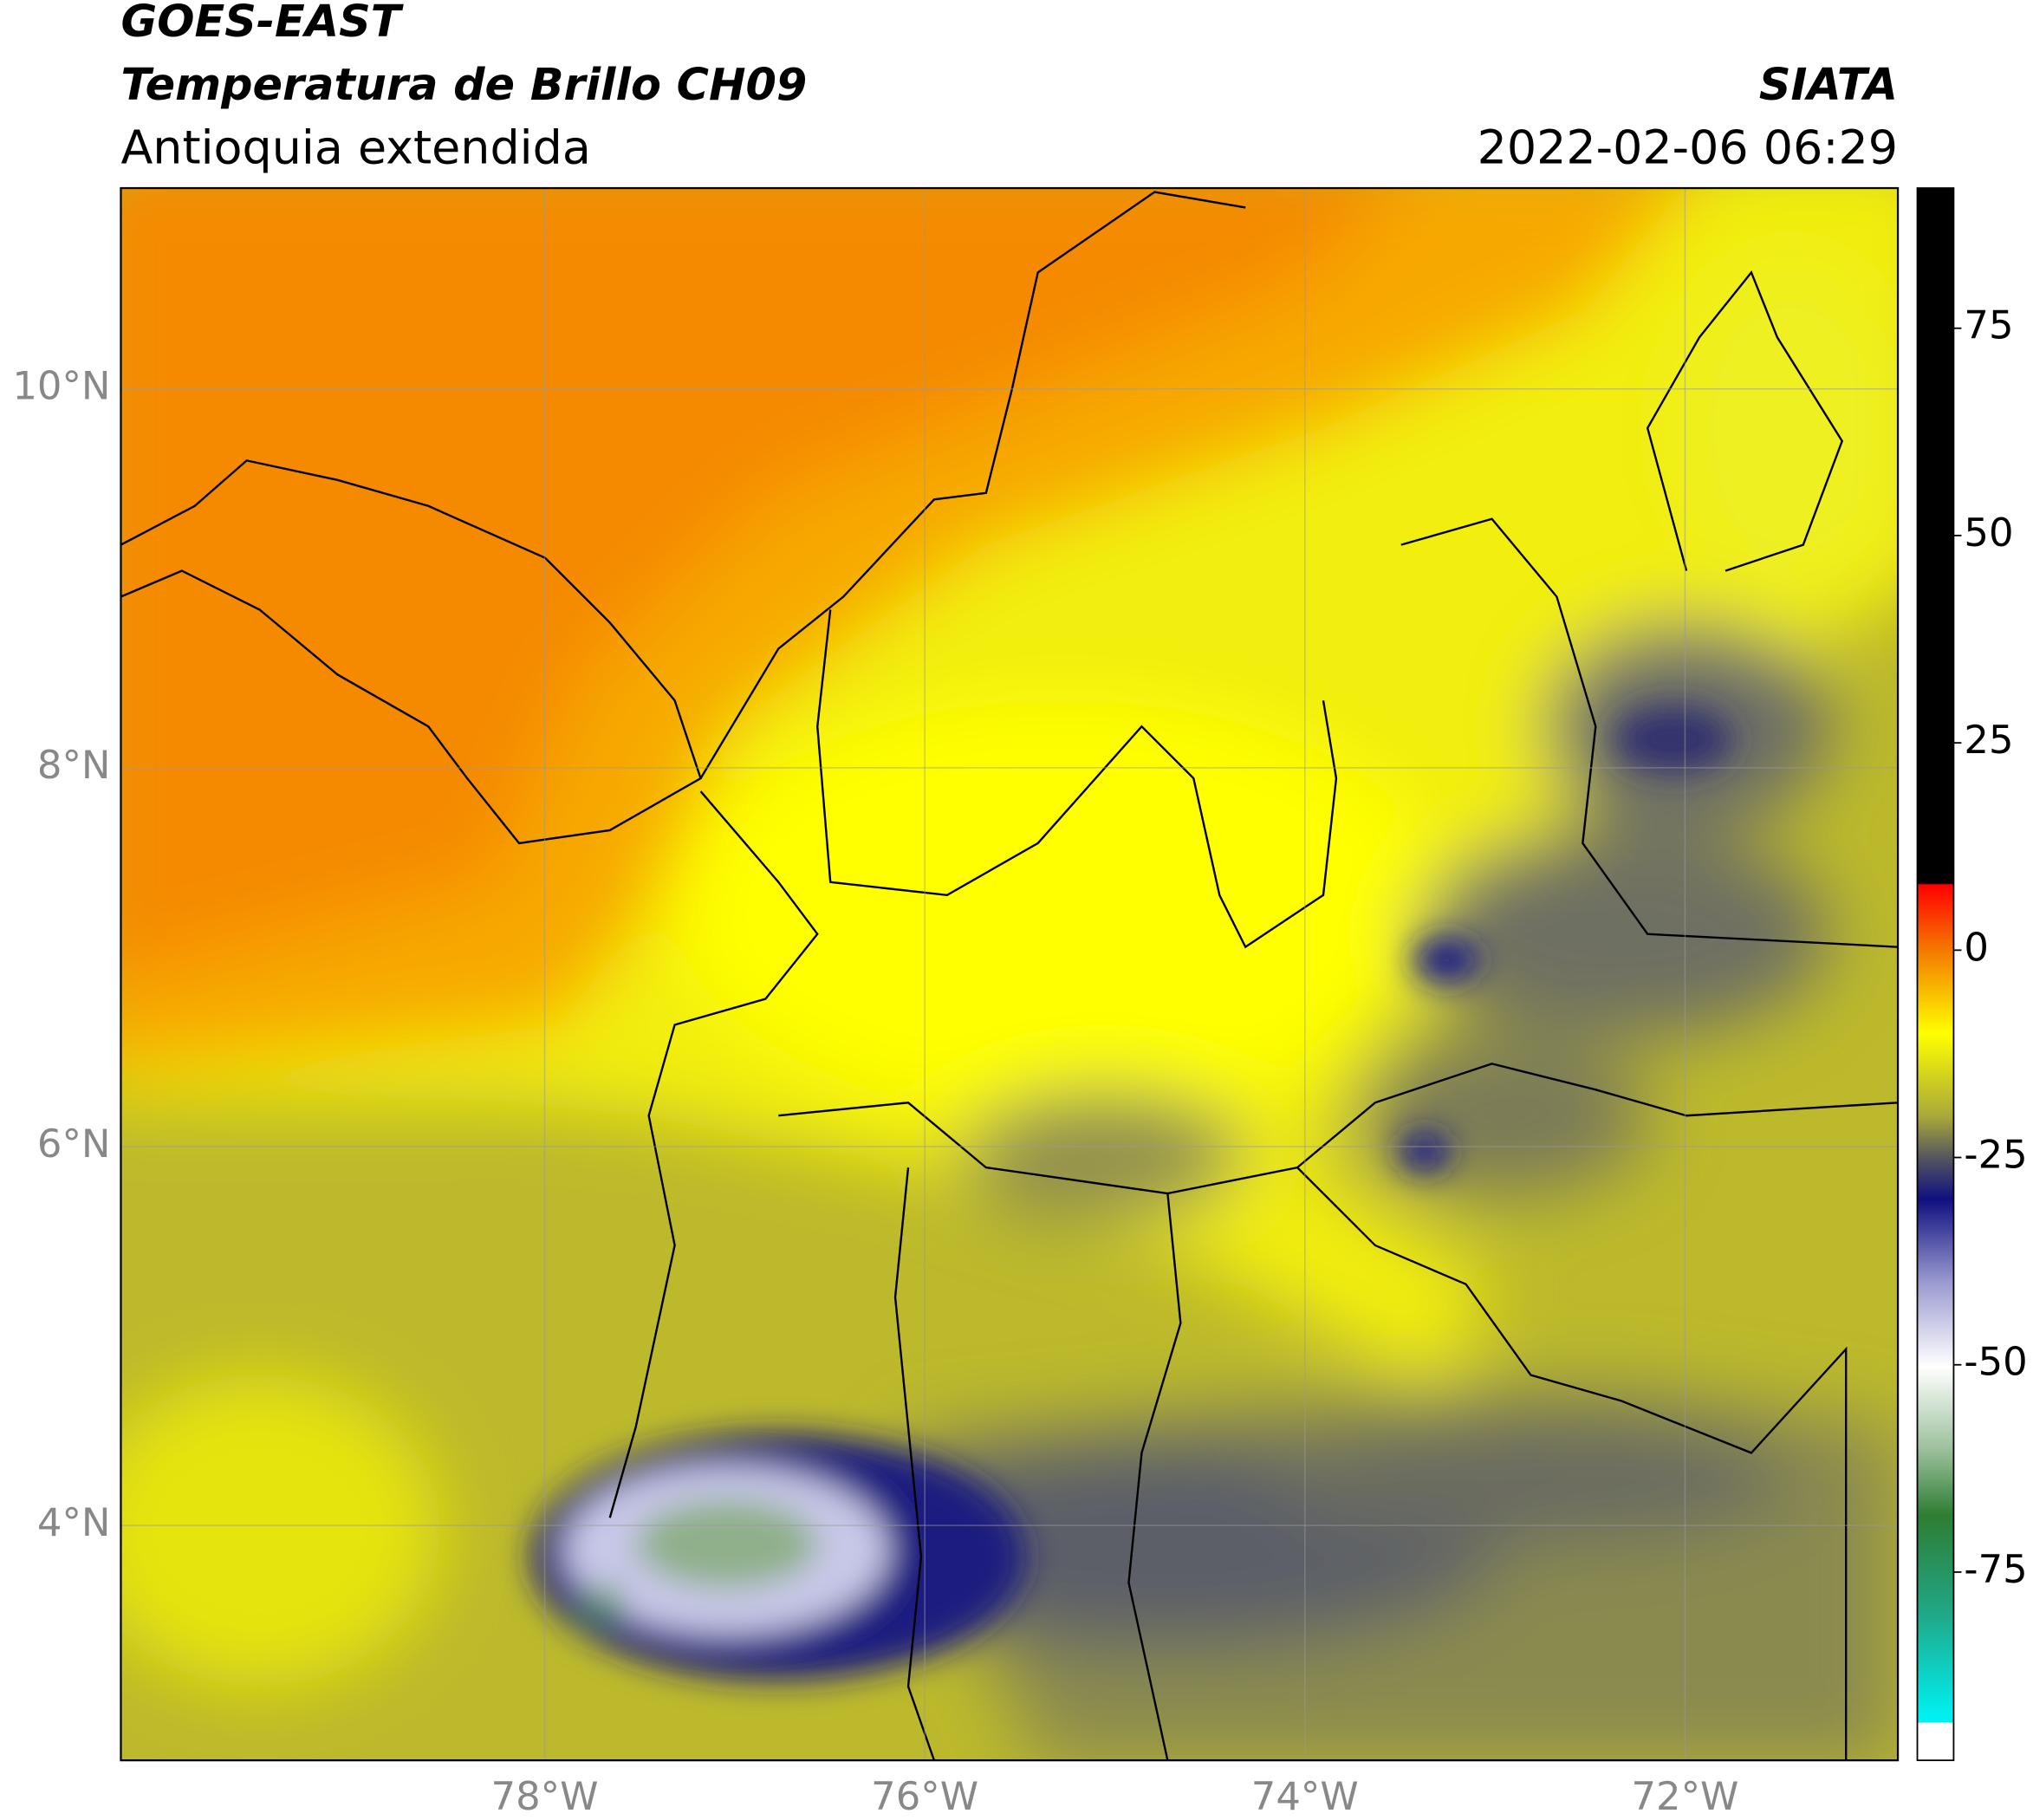 This screenshot has height=1820, width=2033. Describe the element at coordinates (74, 1522) in the screenshot. I see `y-tick-label: 4°N` at that location.